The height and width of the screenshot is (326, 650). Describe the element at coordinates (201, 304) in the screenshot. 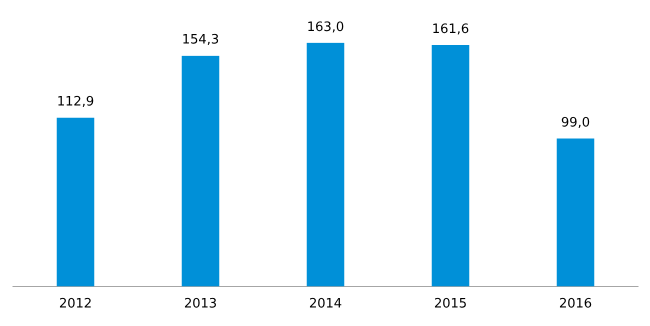

I see `x-tick-label: 2013` at that location.